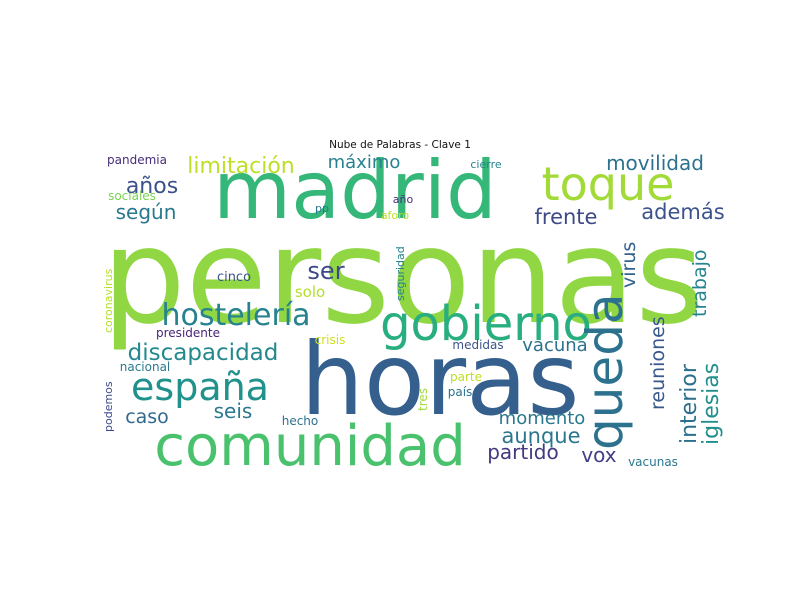 This screenshot has width=800, height=600. I want to click on word-27: partido, so click(523, 452).